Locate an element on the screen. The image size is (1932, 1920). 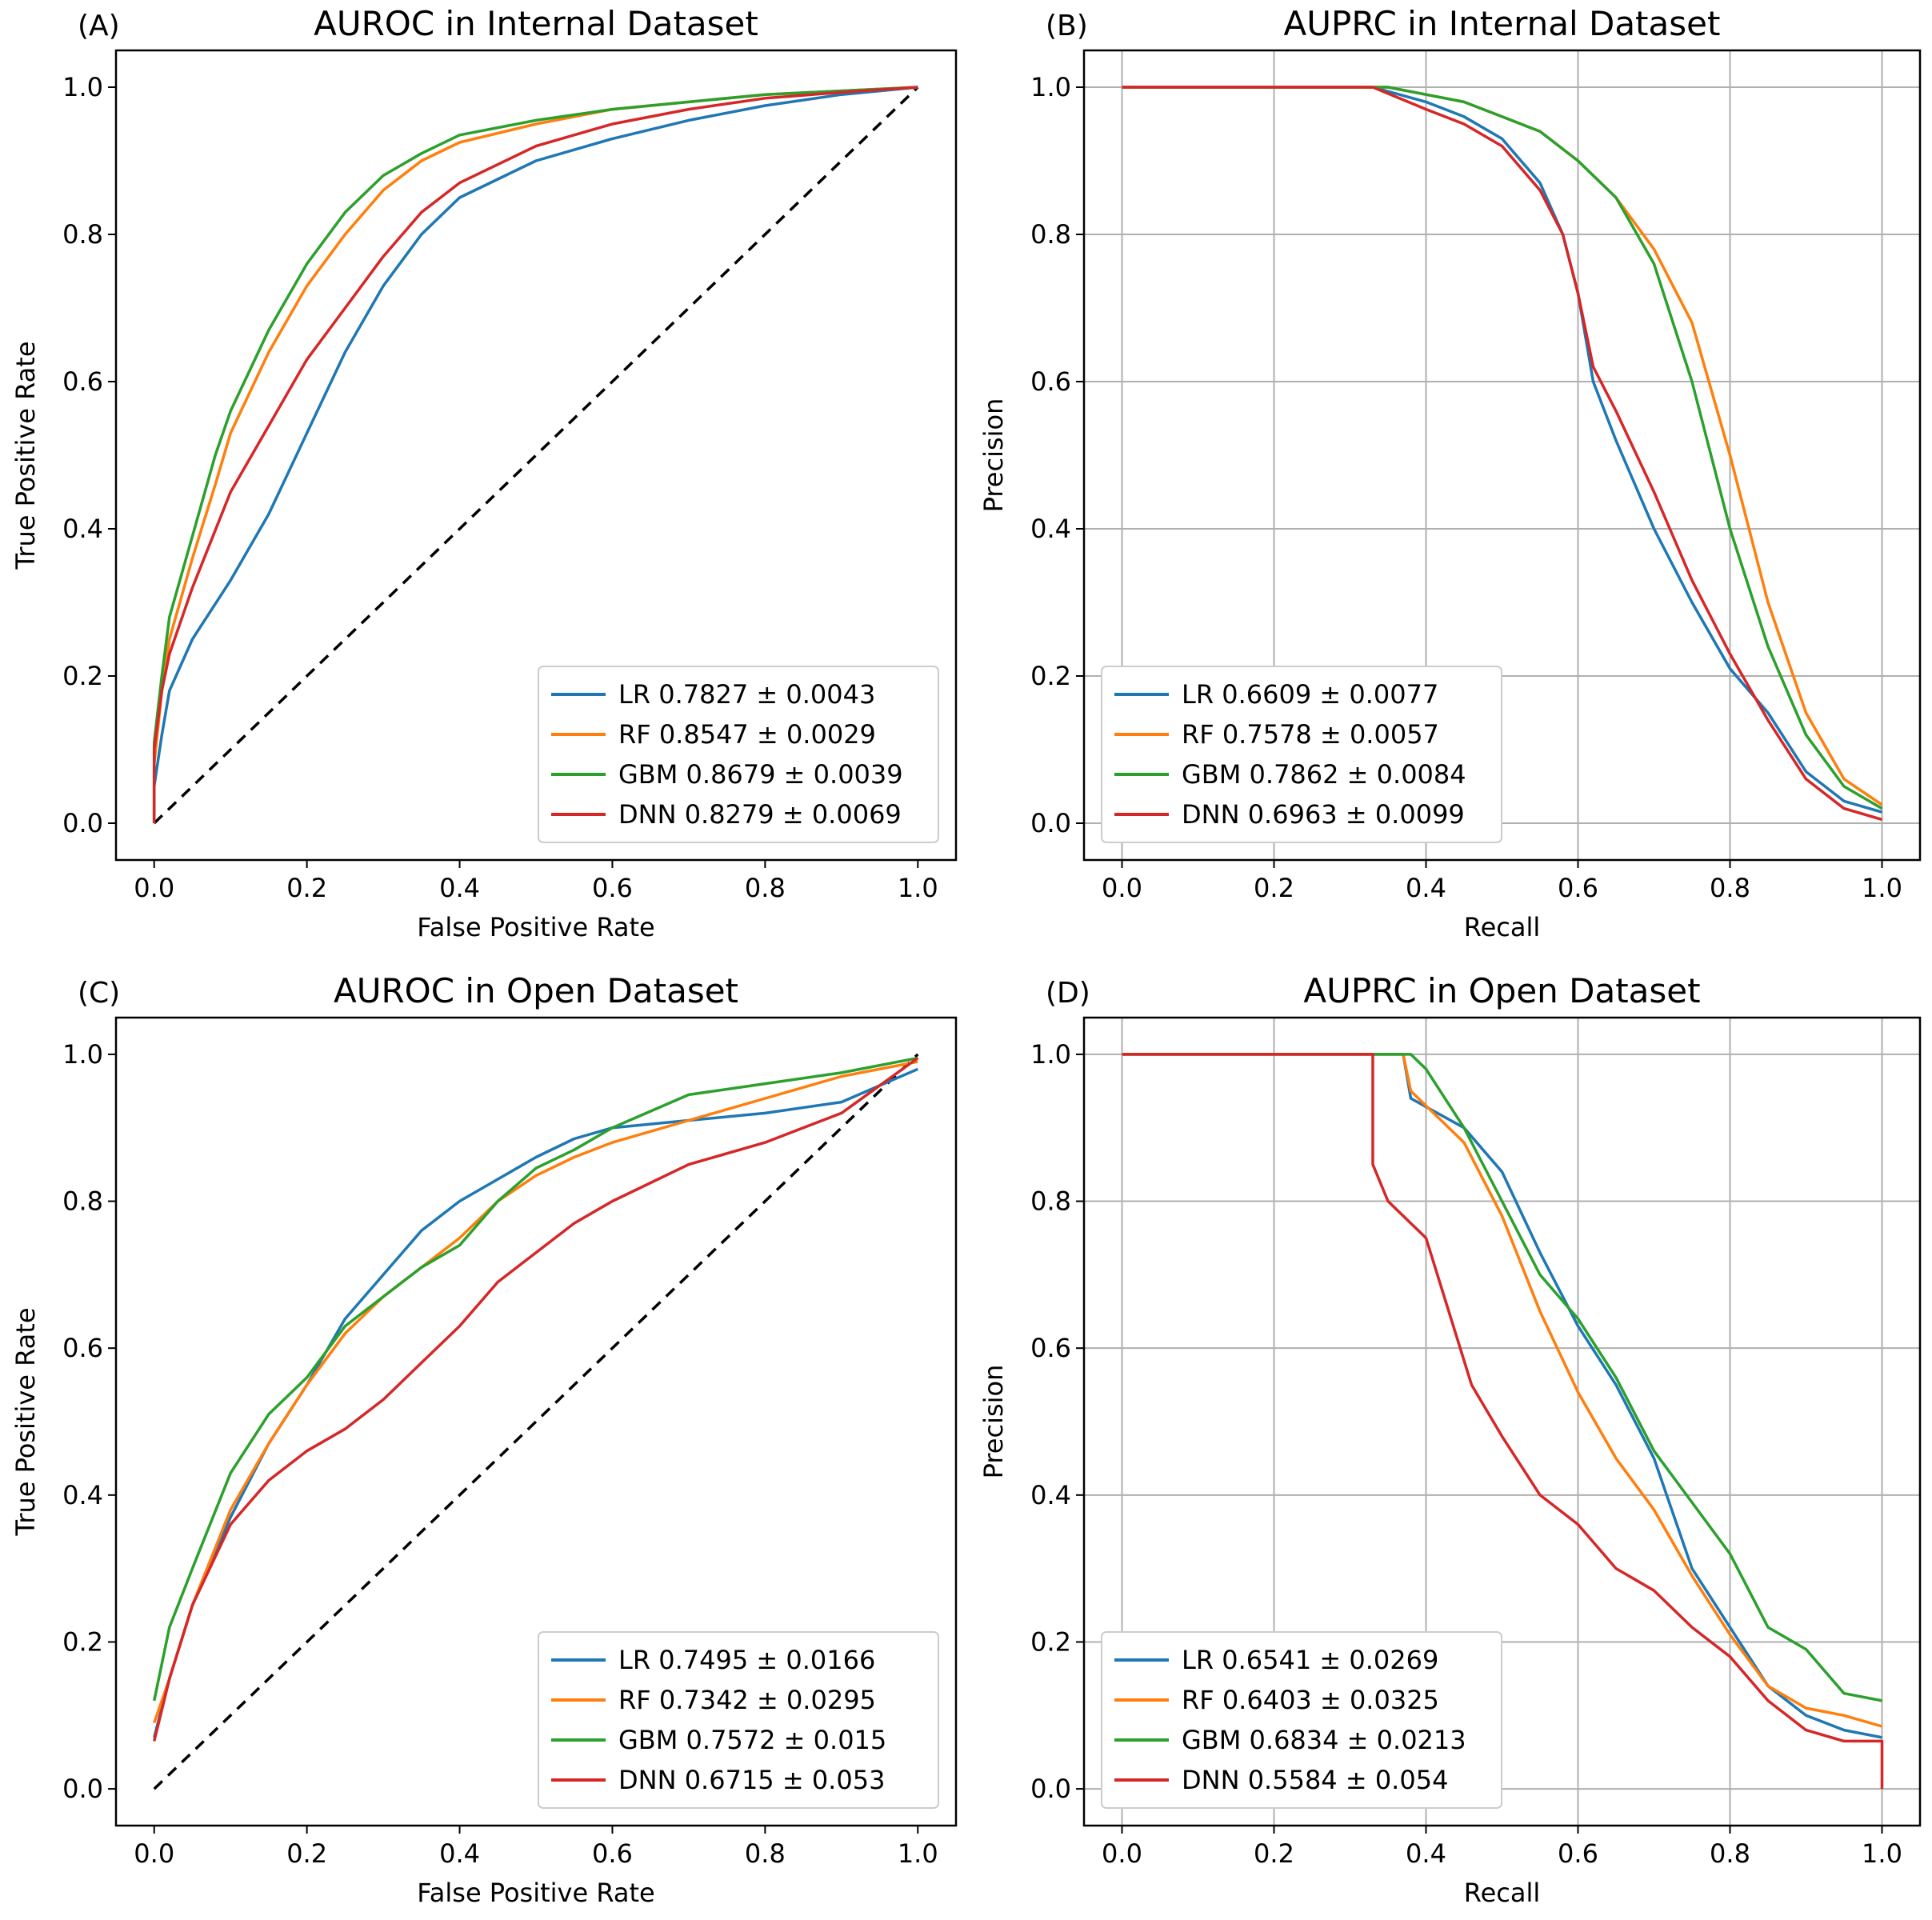
legend-label-rf: RF 0.7342 ± 0.0295 is located at coordinates (747, 1700).